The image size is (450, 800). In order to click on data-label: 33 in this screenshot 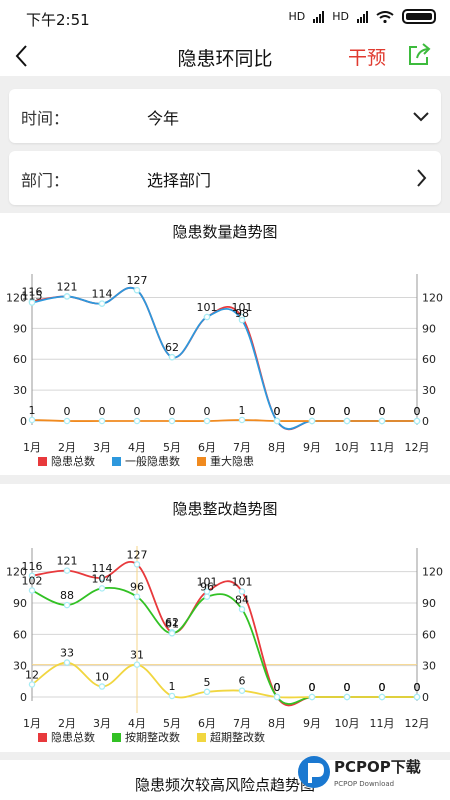, I will do `click(67, 653)`.